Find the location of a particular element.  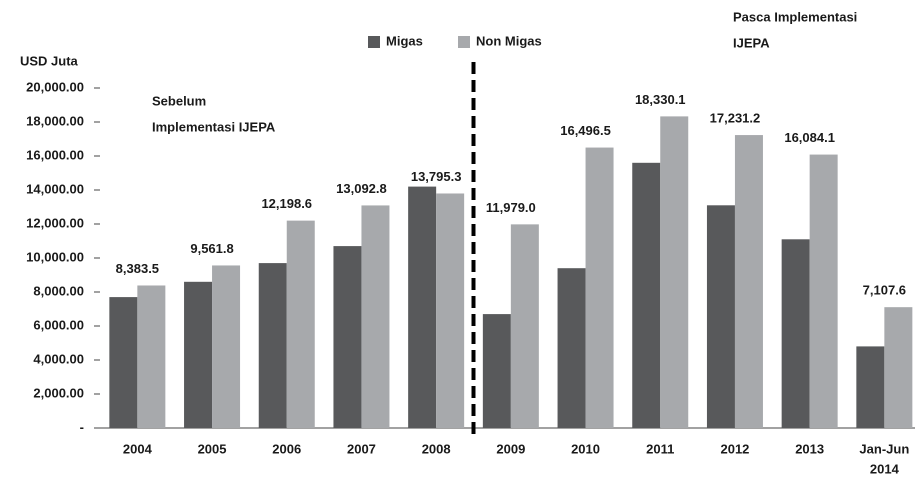

data-label: 18,330.1 is located at coordinates (660, 99).